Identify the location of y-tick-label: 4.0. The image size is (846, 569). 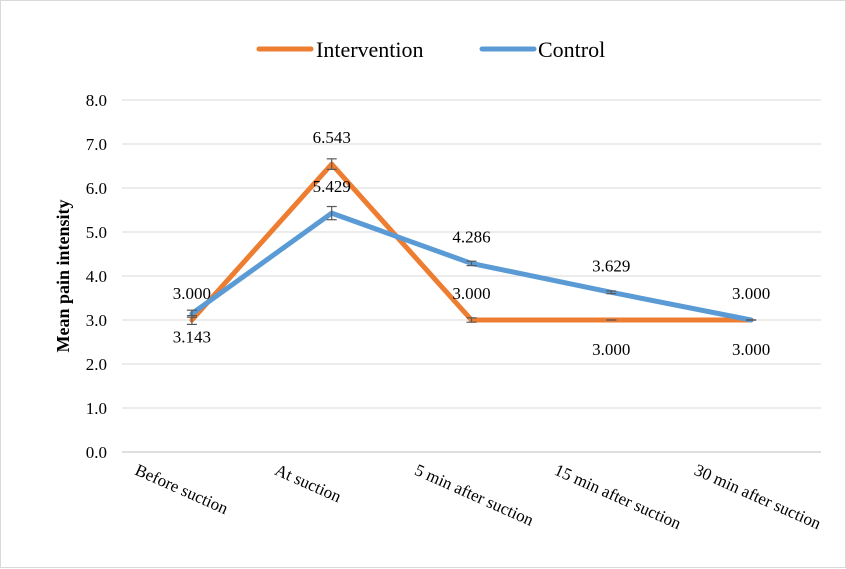
(96, 276).